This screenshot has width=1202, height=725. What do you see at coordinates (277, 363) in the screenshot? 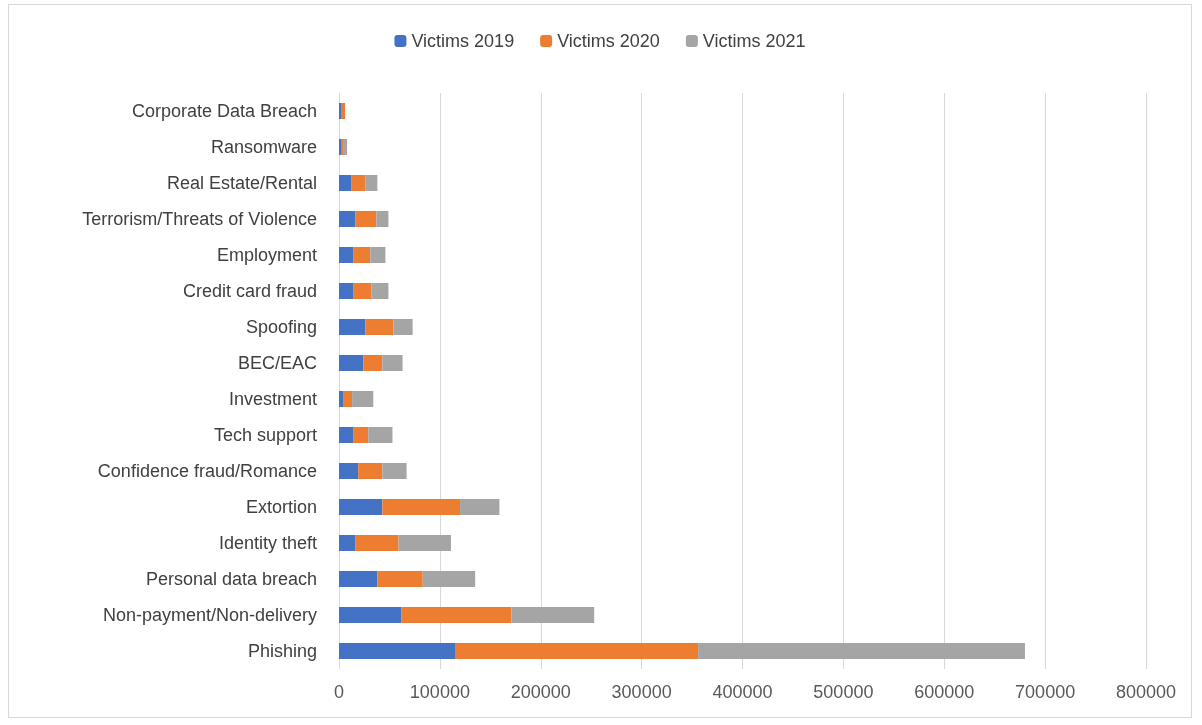
I see `y-tick-label: BEC/EAC` at bounding box center [277, 363].